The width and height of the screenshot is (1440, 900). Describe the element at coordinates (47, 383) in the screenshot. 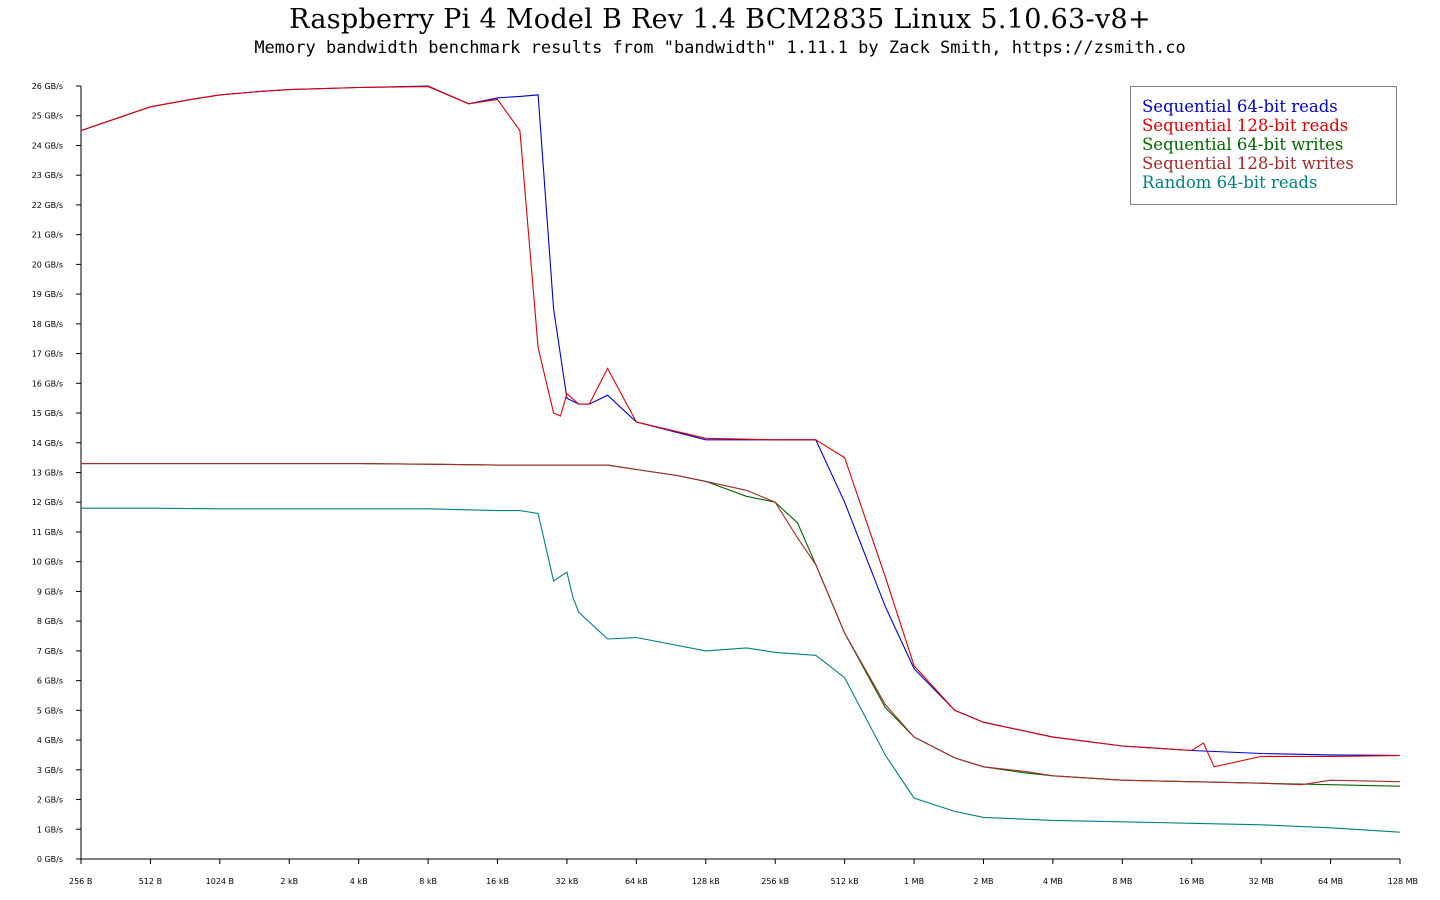

I see `y-tick-label: 16 GB/s` at that location.